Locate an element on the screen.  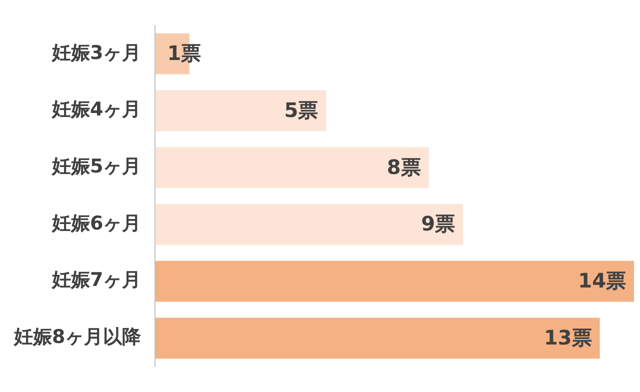
data-label: 14票 is located at coordinates (602, 280).